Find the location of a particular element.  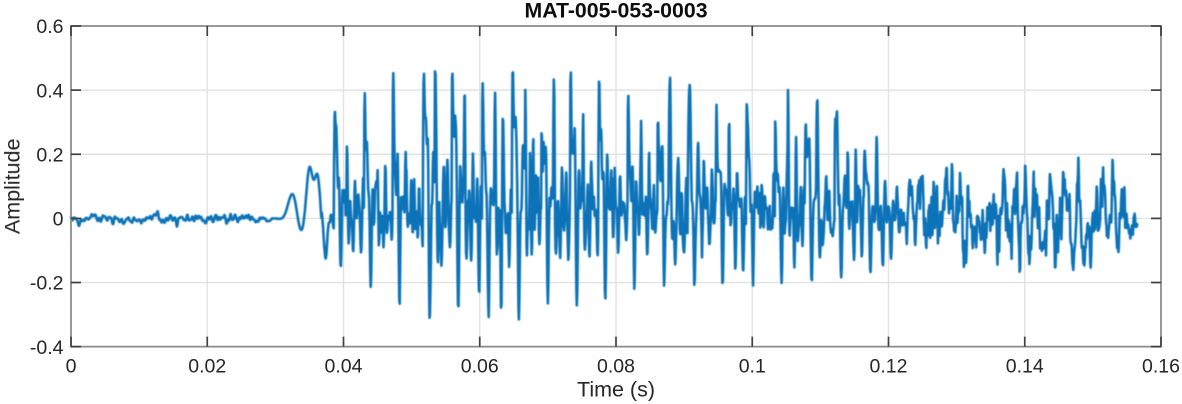

svg-text: -0.2 is located at coordinates (47, 284).